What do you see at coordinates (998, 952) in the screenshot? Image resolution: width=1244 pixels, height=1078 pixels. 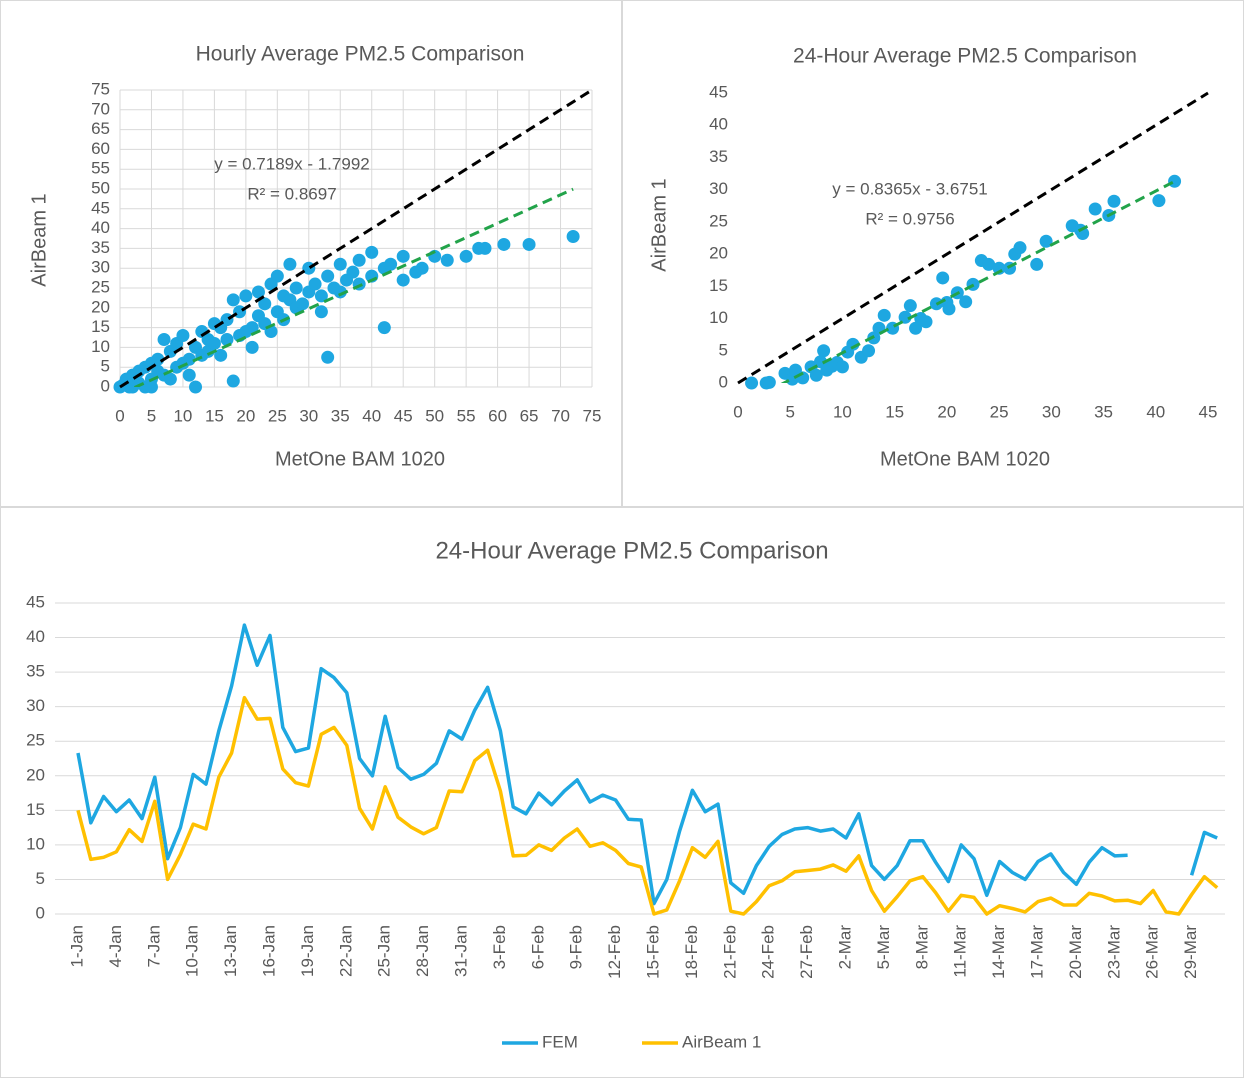 I see `x-tick-label: 14-Mar` at bounding box center [998, 952].